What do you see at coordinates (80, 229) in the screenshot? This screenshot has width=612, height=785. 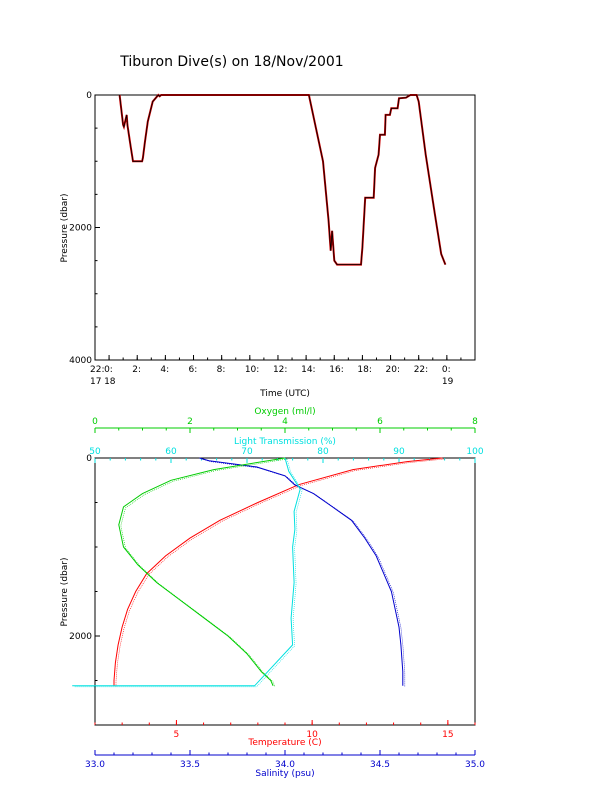 I see `dive-y-tick-label: 2000` at bounding box center [80, 229].